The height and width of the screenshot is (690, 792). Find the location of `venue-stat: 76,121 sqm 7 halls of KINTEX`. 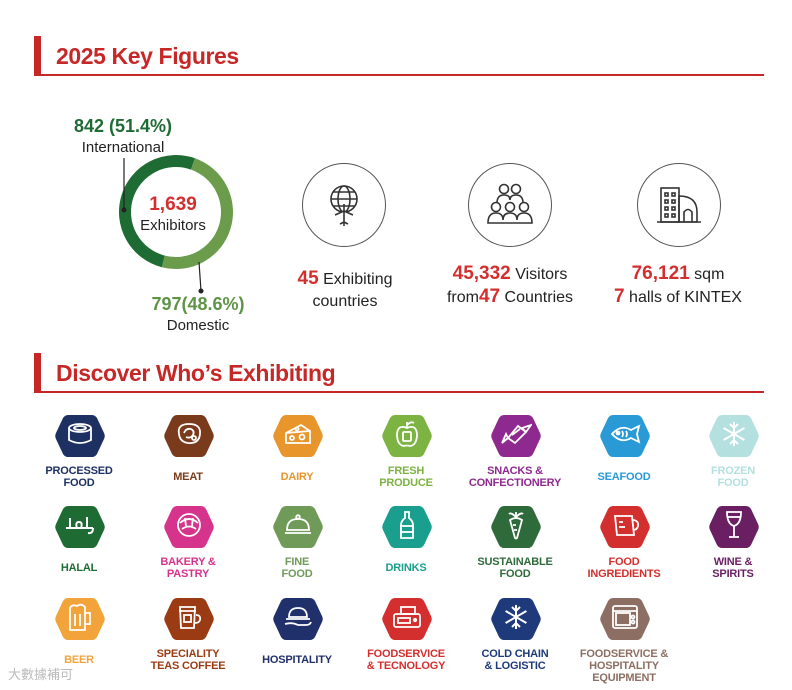

venue-stat: 76,121 sqm 7 halls of KINTEX is located at coordinates (678, 286).